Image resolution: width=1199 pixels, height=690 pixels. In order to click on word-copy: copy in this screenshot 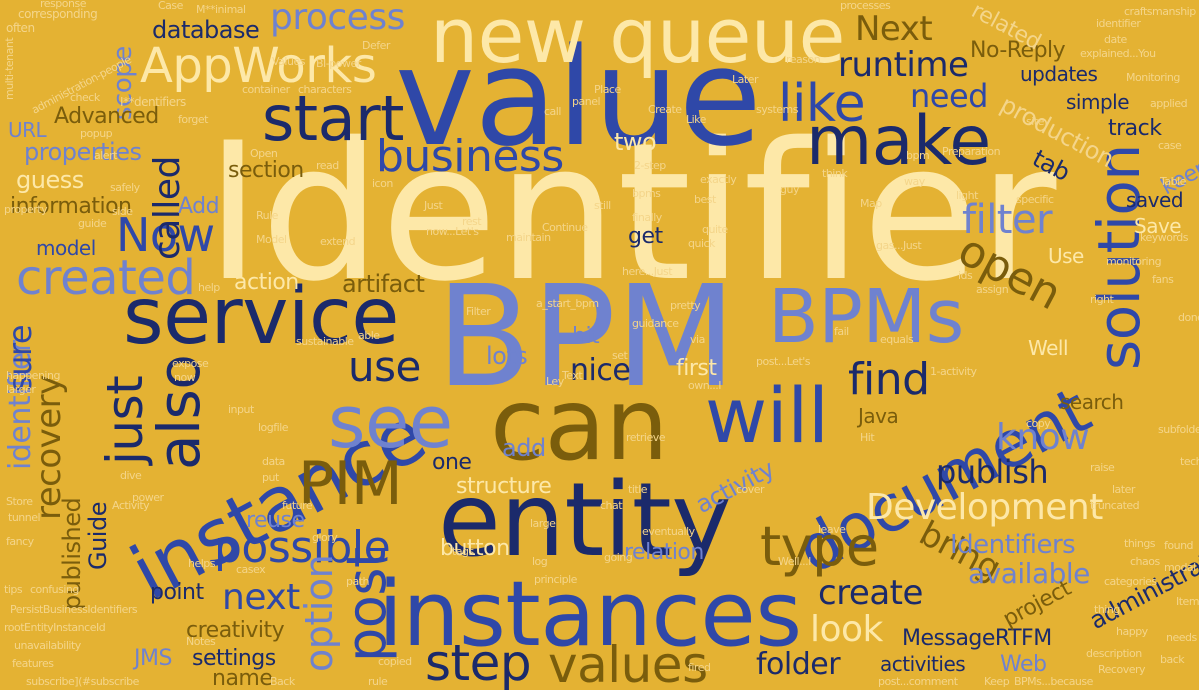, I will do `click(1038, 423)`.